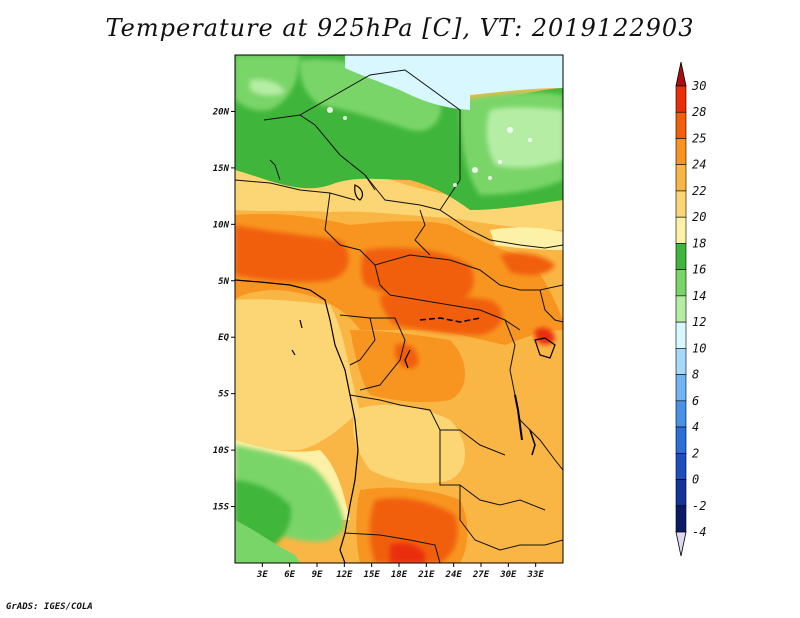 The height and width of the screenshot is (618, 800). I want to click on field-18-20-east, so click(526, 238).